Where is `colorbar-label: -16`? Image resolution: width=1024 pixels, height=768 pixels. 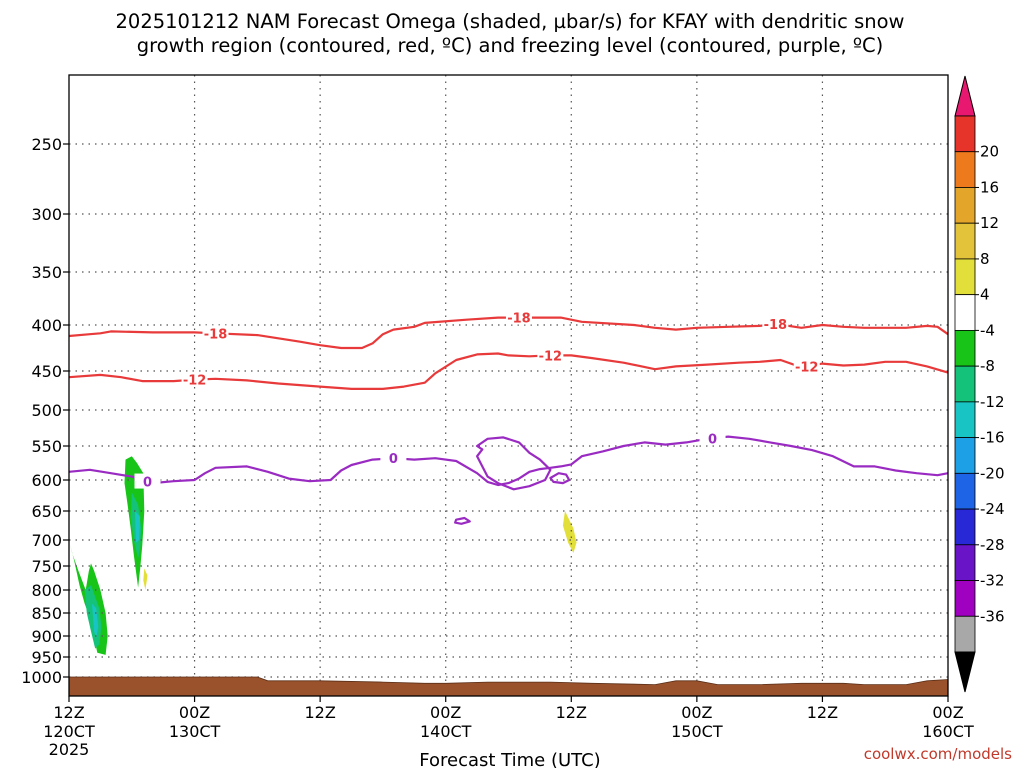 colorbar-label: -16 is located at coordinates (992, 438).